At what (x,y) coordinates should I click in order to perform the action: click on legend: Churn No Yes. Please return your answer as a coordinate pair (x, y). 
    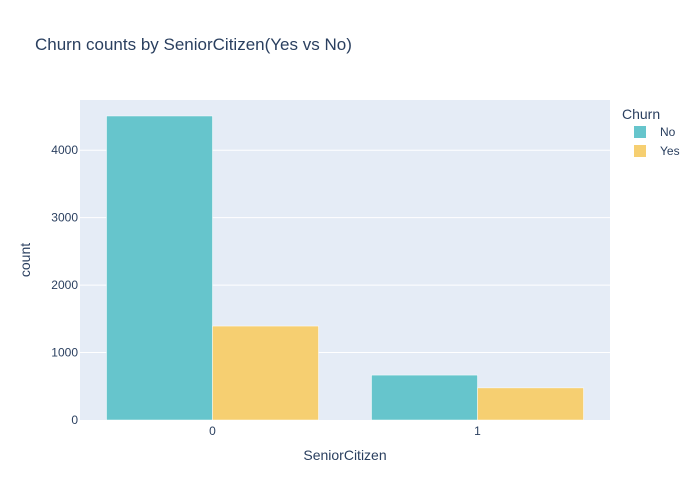
    Looking at the image, I should click on (651, 132).